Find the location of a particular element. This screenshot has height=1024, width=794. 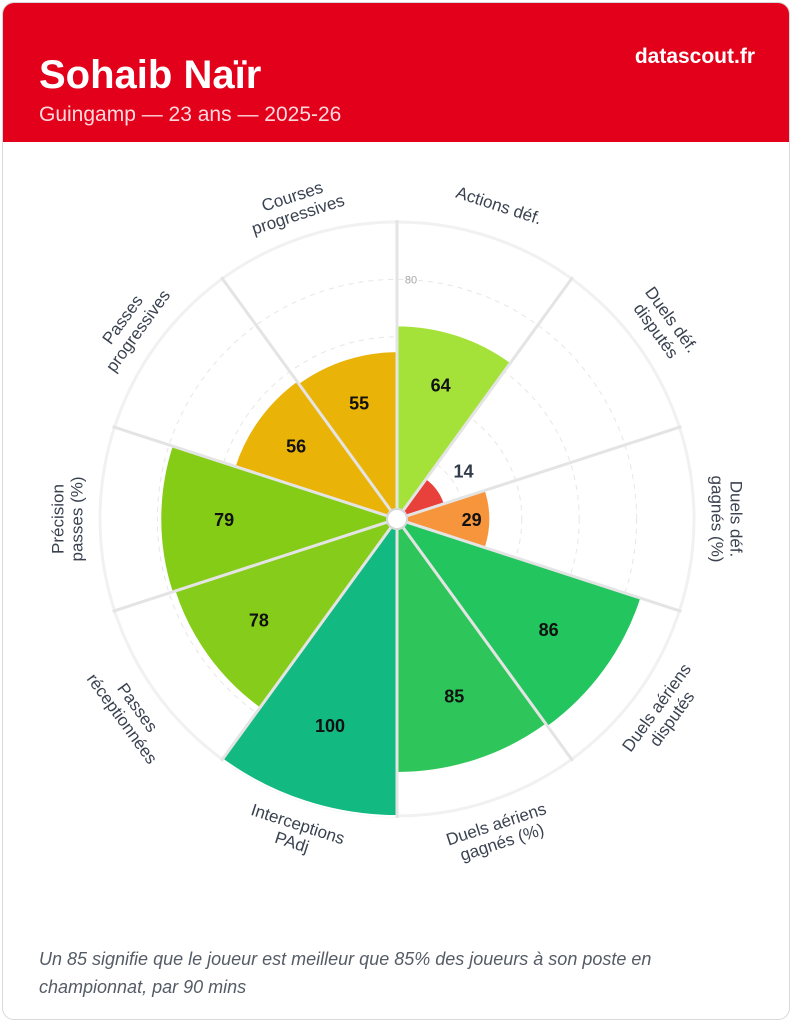

value-label: 100 is located at coordinates (330, 726).